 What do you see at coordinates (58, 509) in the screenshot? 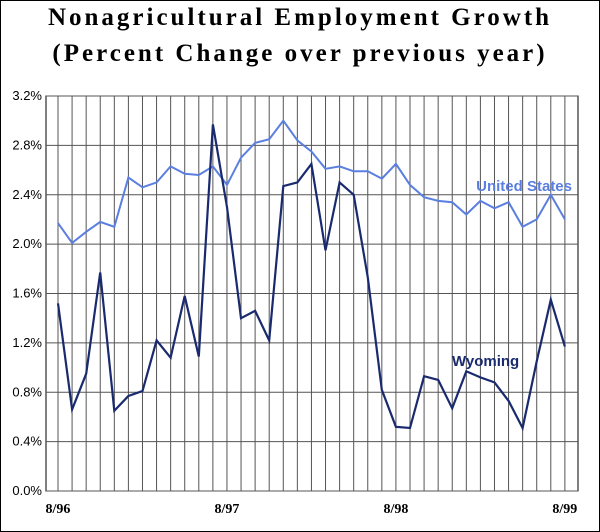
I see `x-tick-label: 8/96` at bounding box center [58, 509].